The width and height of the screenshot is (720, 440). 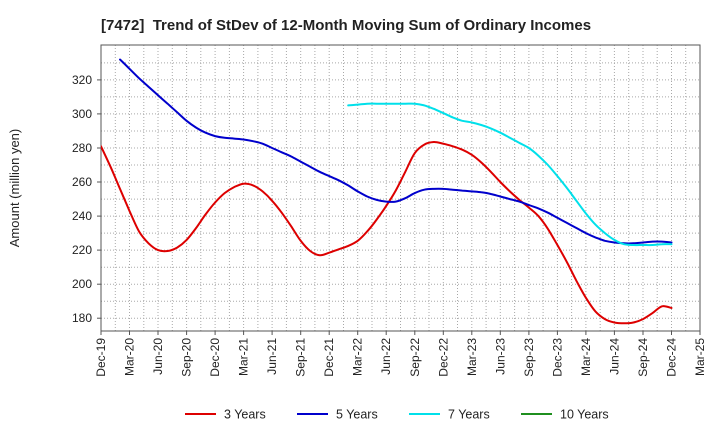 What do you see at coordinates (301, 357) in the screenshot?
I see `x-tick-label: Sep-21` at bounding box center [301, 357].